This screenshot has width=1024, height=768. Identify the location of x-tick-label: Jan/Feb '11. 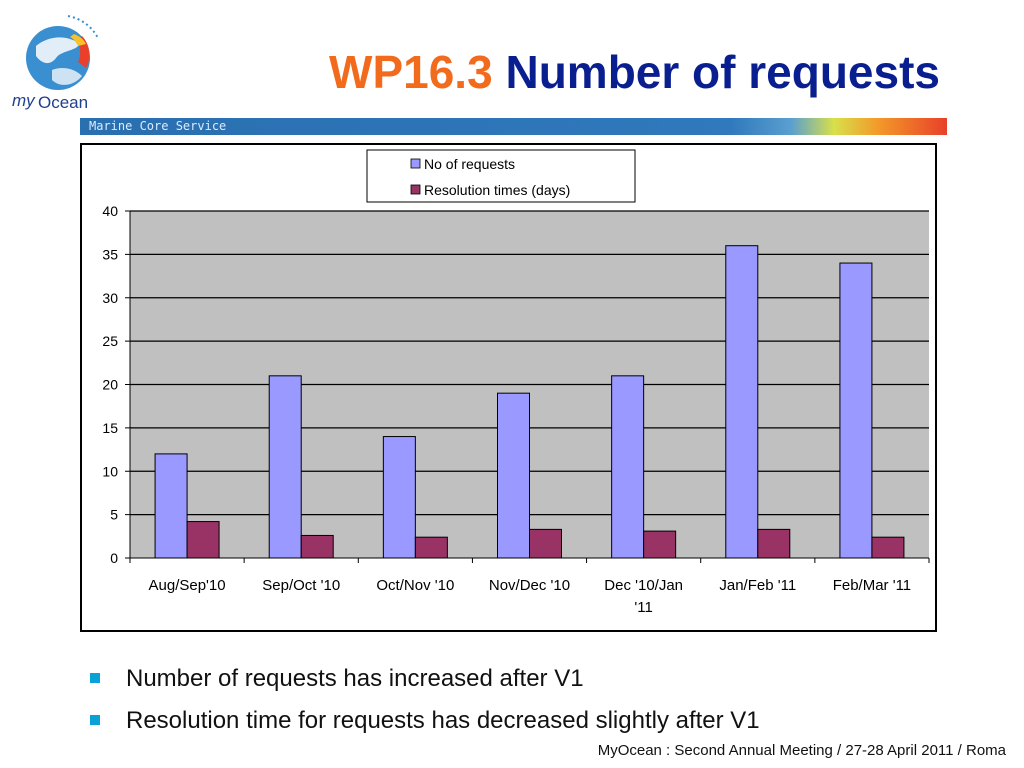
(757, 585).